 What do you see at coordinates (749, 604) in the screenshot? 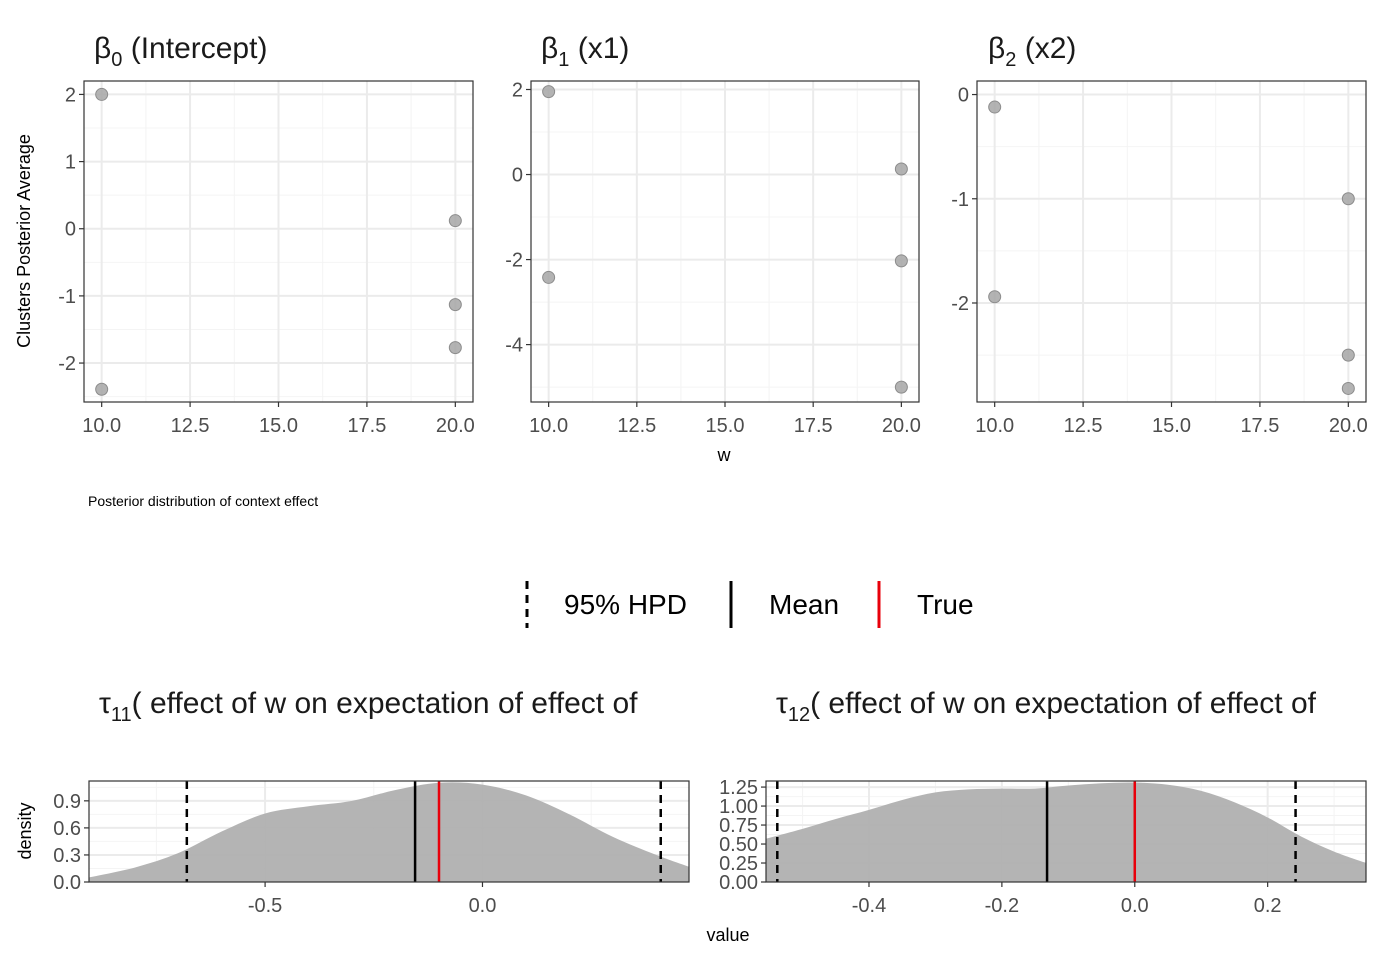
I see `legend: 95% HPD Mean True` at bounding box center [749, 604].